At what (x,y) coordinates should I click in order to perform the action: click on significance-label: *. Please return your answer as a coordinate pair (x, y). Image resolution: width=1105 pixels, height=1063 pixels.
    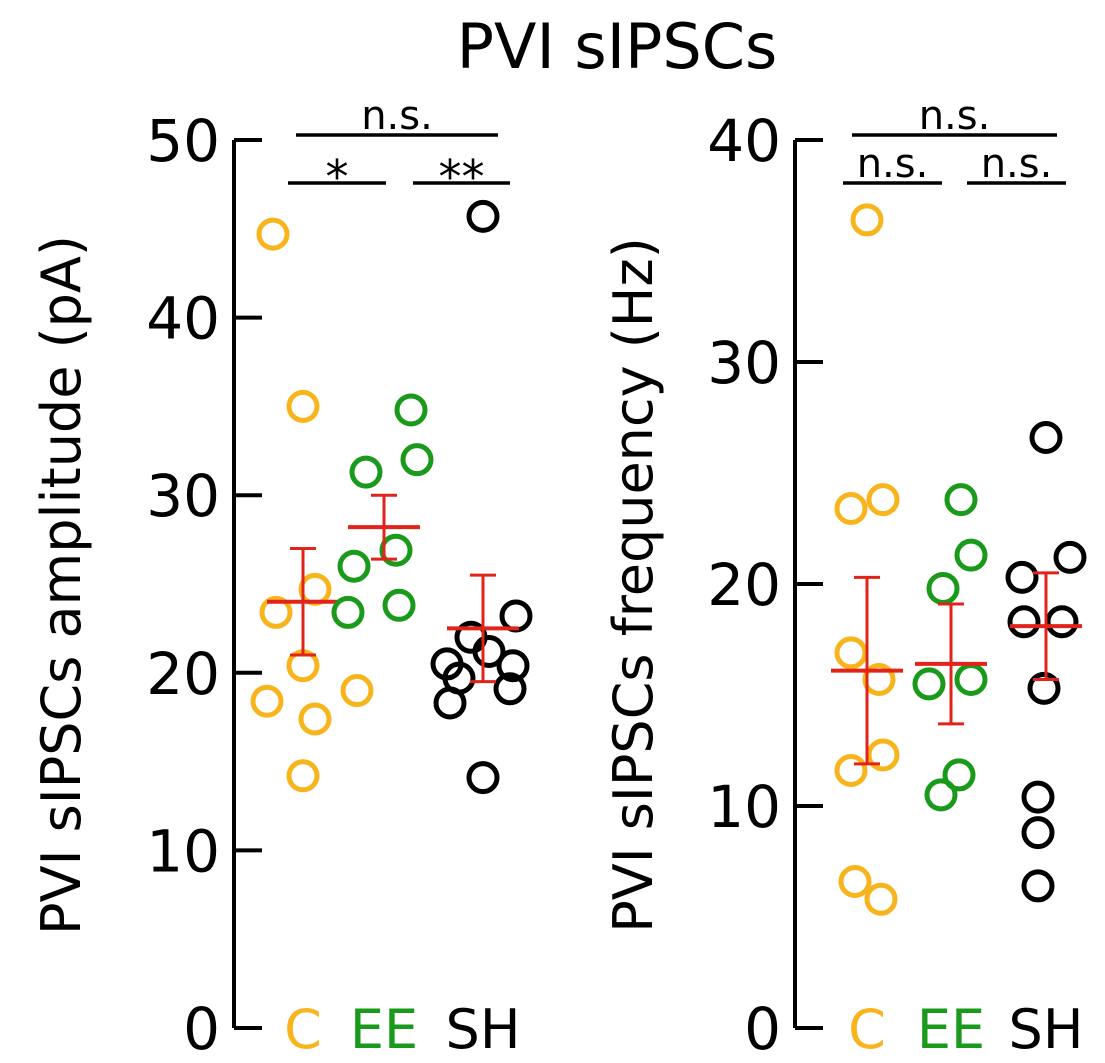
    Looking at the image, I should click on (337, 177).